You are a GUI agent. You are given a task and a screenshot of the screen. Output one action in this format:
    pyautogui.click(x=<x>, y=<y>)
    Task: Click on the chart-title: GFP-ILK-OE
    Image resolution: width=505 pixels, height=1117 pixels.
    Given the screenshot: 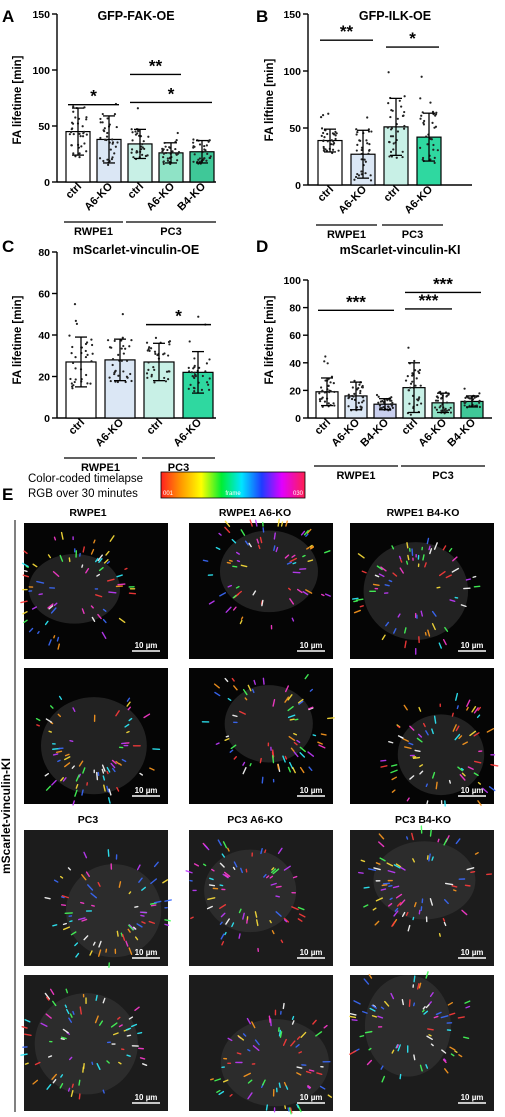 What is the action you would take?
    pyautogui.click(x=395, y=16)
    